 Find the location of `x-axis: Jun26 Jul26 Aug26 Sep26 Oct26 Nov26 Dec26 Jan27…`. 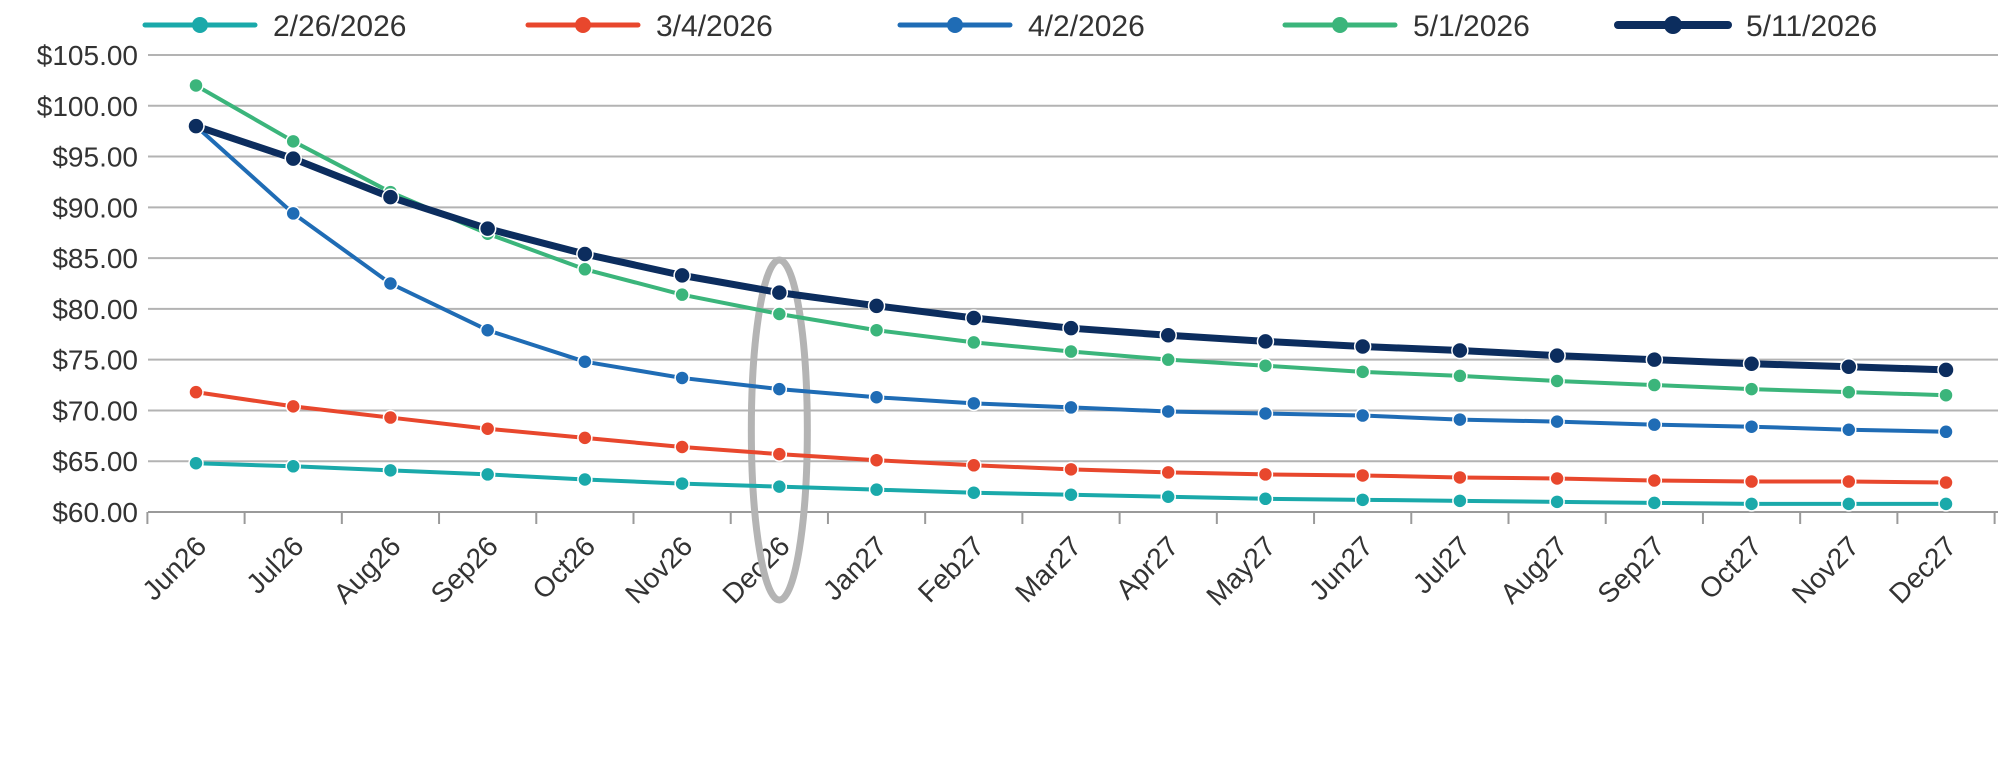

x-axis: Jun26 Jul26 Aug26 Sep26 Oct26 Nov26 Dec26 Jan27… is located at coordinates (1066, 562).